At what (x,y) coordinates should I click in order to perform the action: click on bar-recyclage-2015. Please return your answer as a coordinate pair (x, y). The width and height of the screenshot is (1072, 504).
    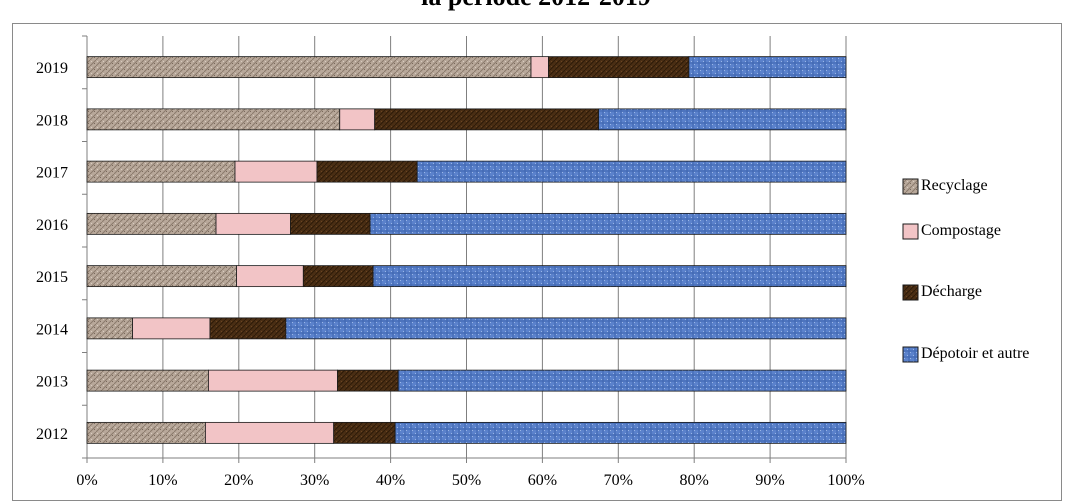
    Looking at the image, I should click on (161, 276).